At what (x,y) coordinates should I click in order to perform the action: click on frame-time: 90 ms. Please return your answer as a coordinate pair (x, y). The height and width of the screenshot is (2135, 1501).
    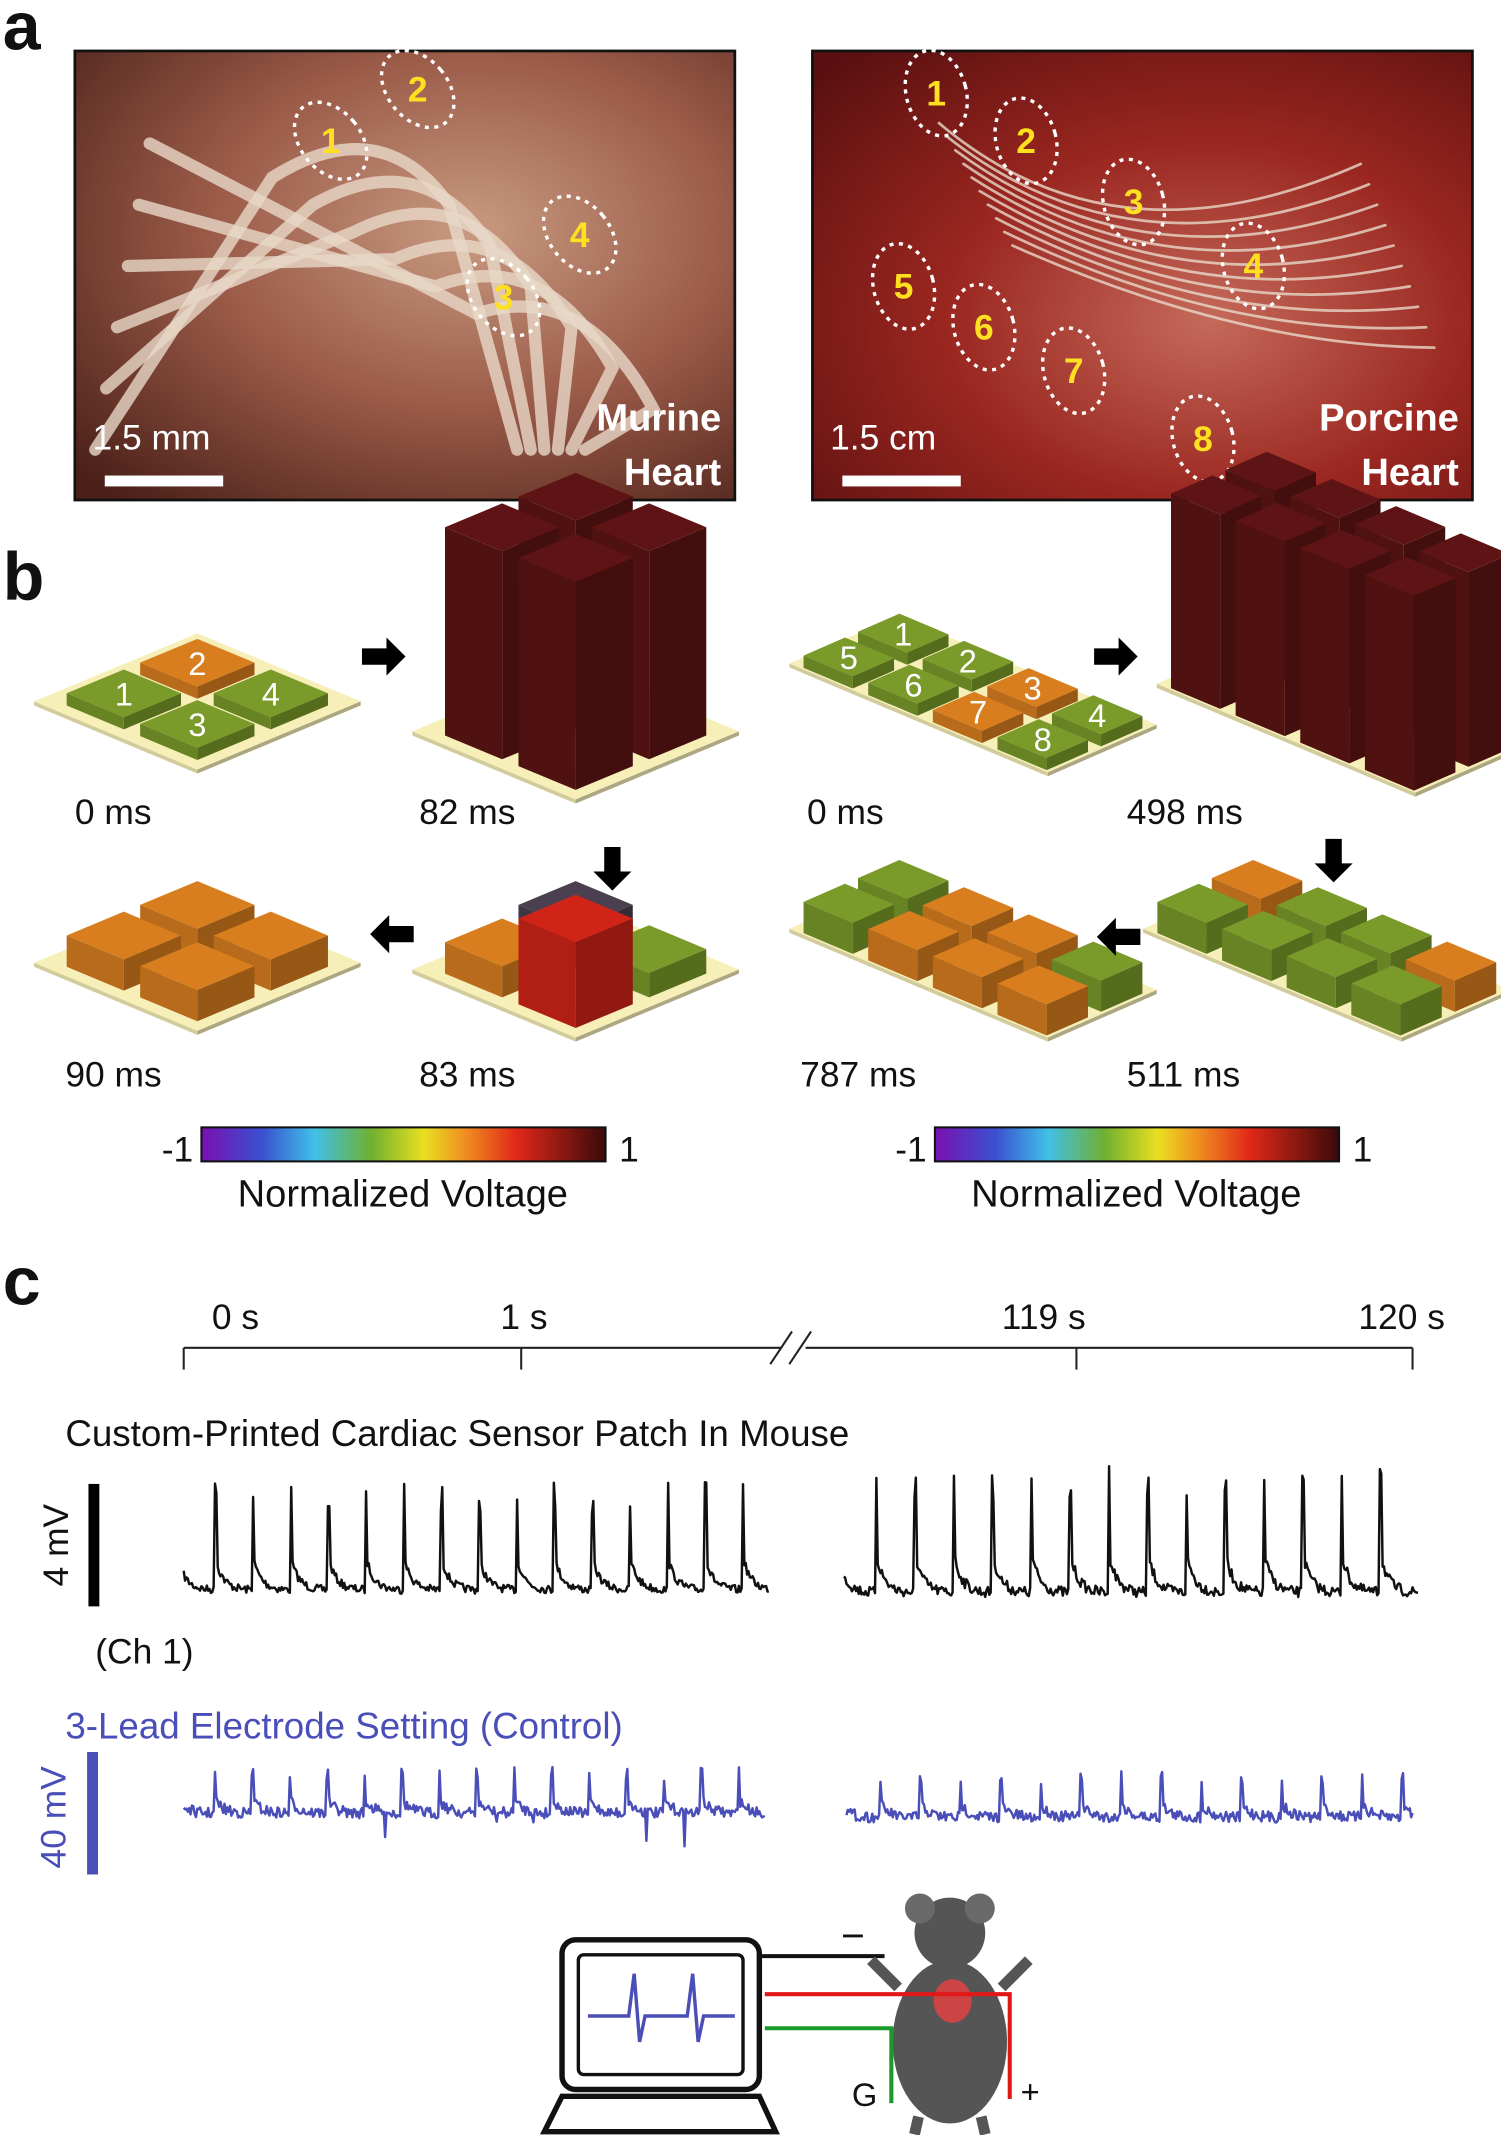
    Looking at the image, I should click on (113, 1075).